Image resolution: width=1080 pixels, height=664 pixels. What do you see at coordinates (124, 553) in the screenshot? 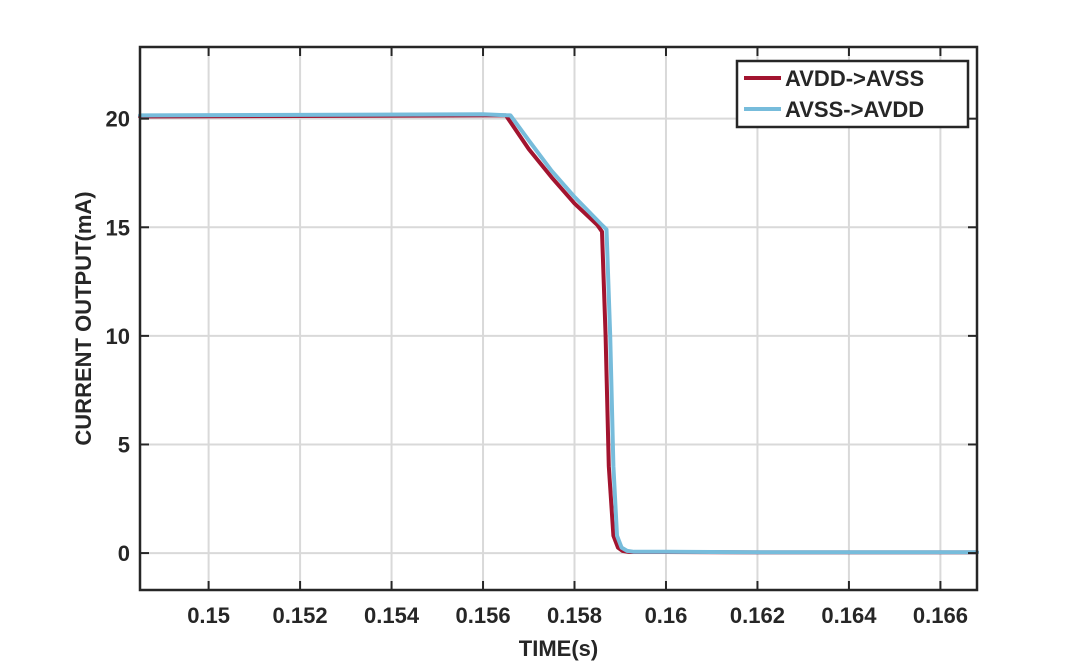
I see `y-tick-label: 0` at bounding box center [124, 553].